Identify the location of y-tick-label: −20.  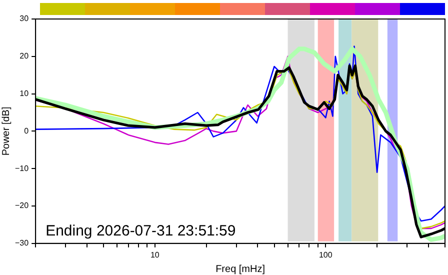
(22, 205).